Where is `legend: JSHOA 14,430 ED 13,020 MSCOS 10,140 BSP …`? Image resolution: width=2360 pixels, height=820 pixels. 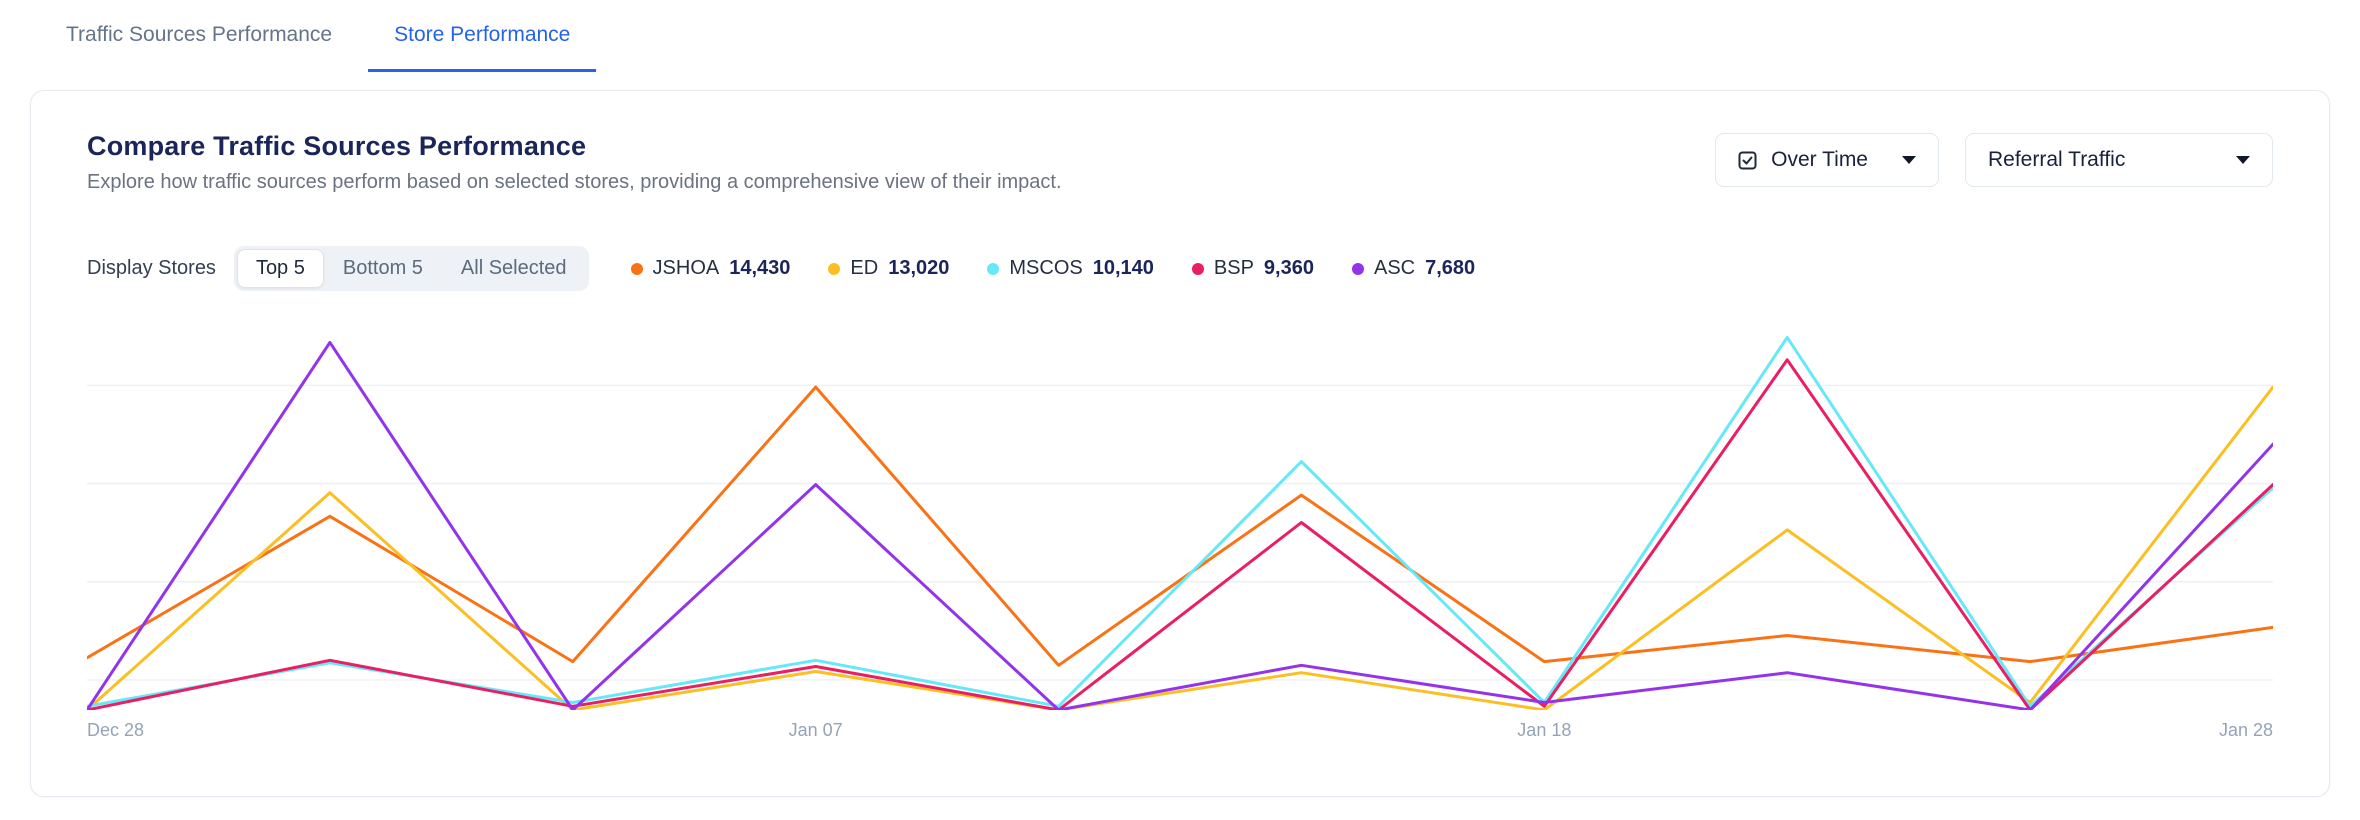
legend: JSHOA 14,430 ED 13,020 MSCOS 10,140 BSP … is located at coordinates (1053, 268).